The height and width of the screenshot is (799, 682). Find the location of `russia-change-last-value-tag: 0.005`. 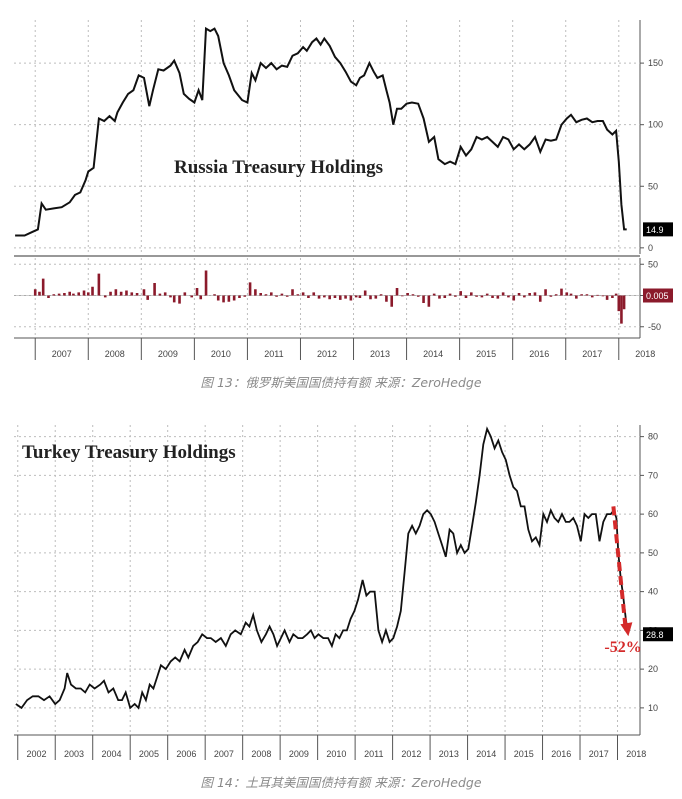

russia-change-last-value-tag: 0.005 is located at coordinates (657, 296).